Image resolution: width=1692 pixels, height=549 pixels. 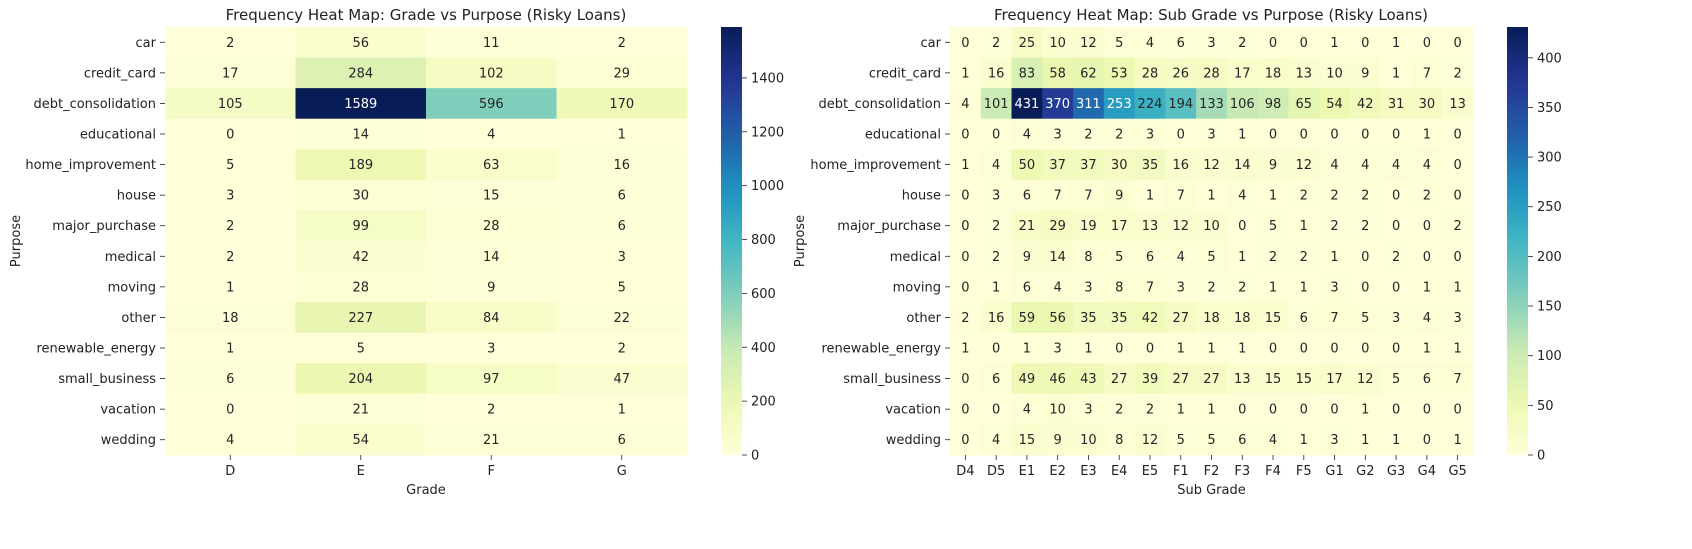 I want to click on cell-value-label: 42, so click(x=360, y=257).